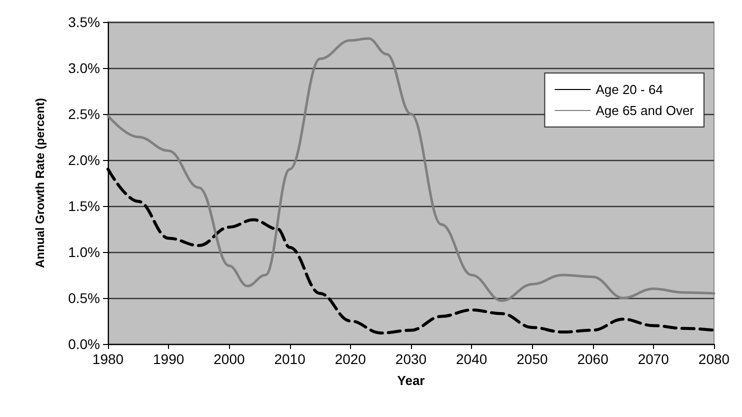 The image size is (742, 417). Describe the element at coordinates (40, 183) in the screenshot. I see `y-axis-title: Annual Growth Rate (percent)` at that location.